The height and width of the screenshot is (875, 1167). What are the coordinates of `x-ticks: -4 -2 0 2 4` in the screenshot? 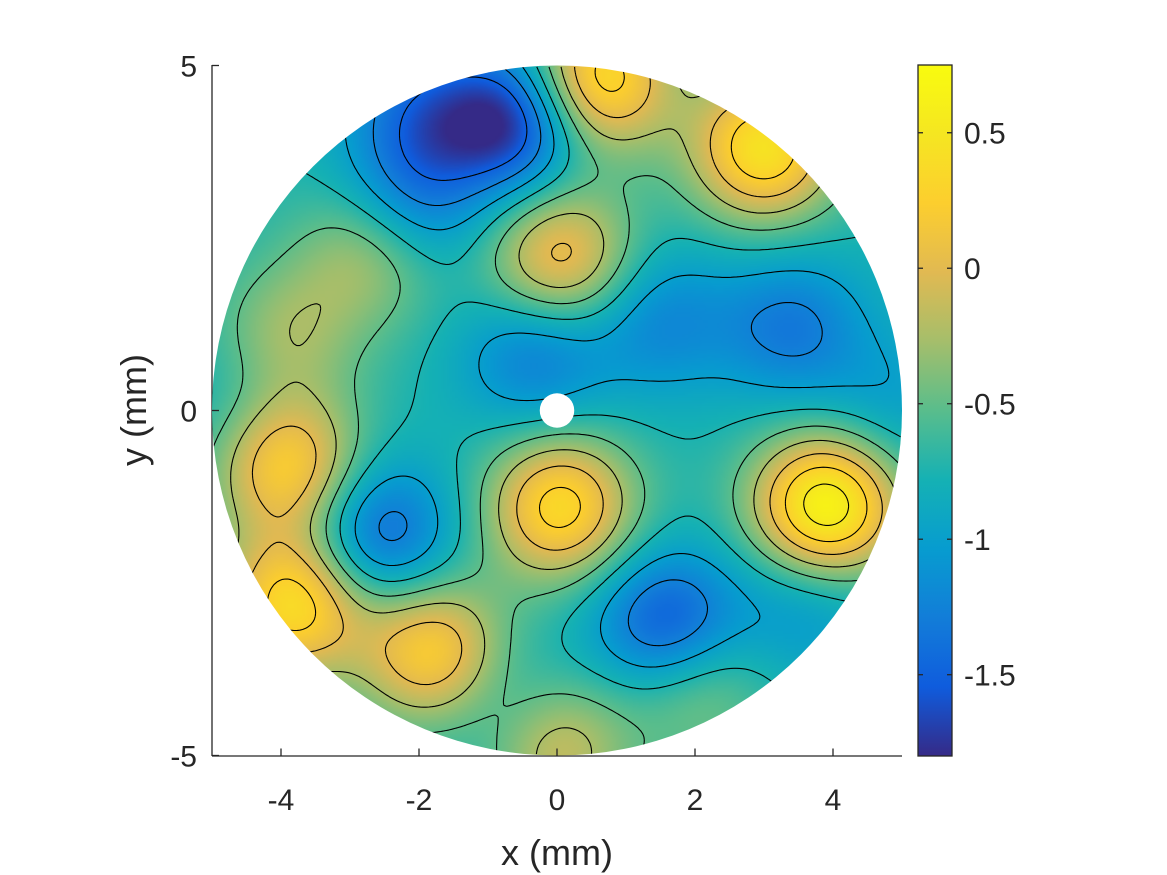 It's located at (555, 782).